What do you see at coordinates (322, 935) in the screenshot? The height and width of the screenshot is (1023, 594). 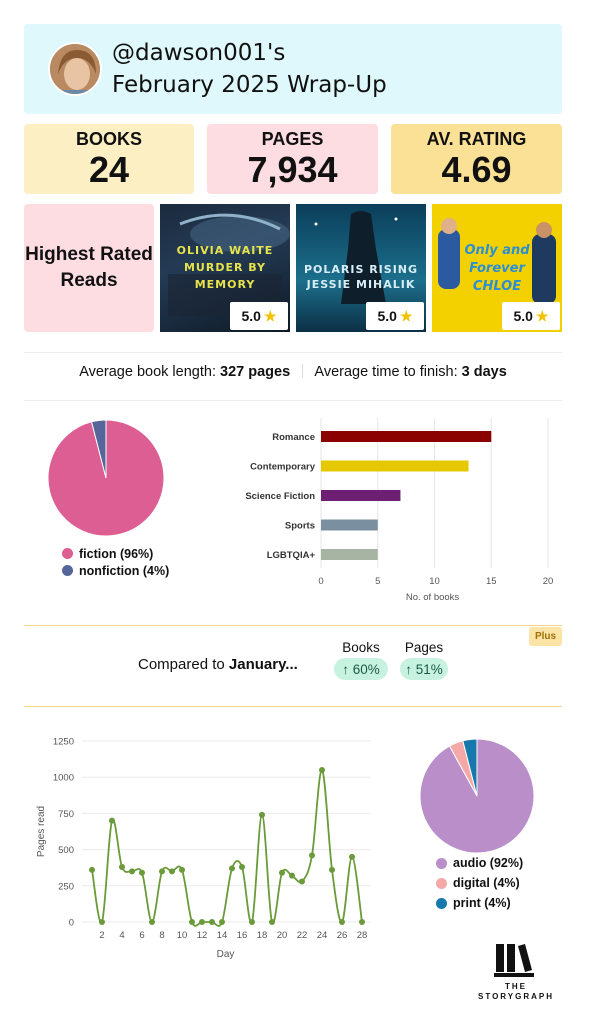 I see `x-tick-label: 24` at bounding box center [322, 935].